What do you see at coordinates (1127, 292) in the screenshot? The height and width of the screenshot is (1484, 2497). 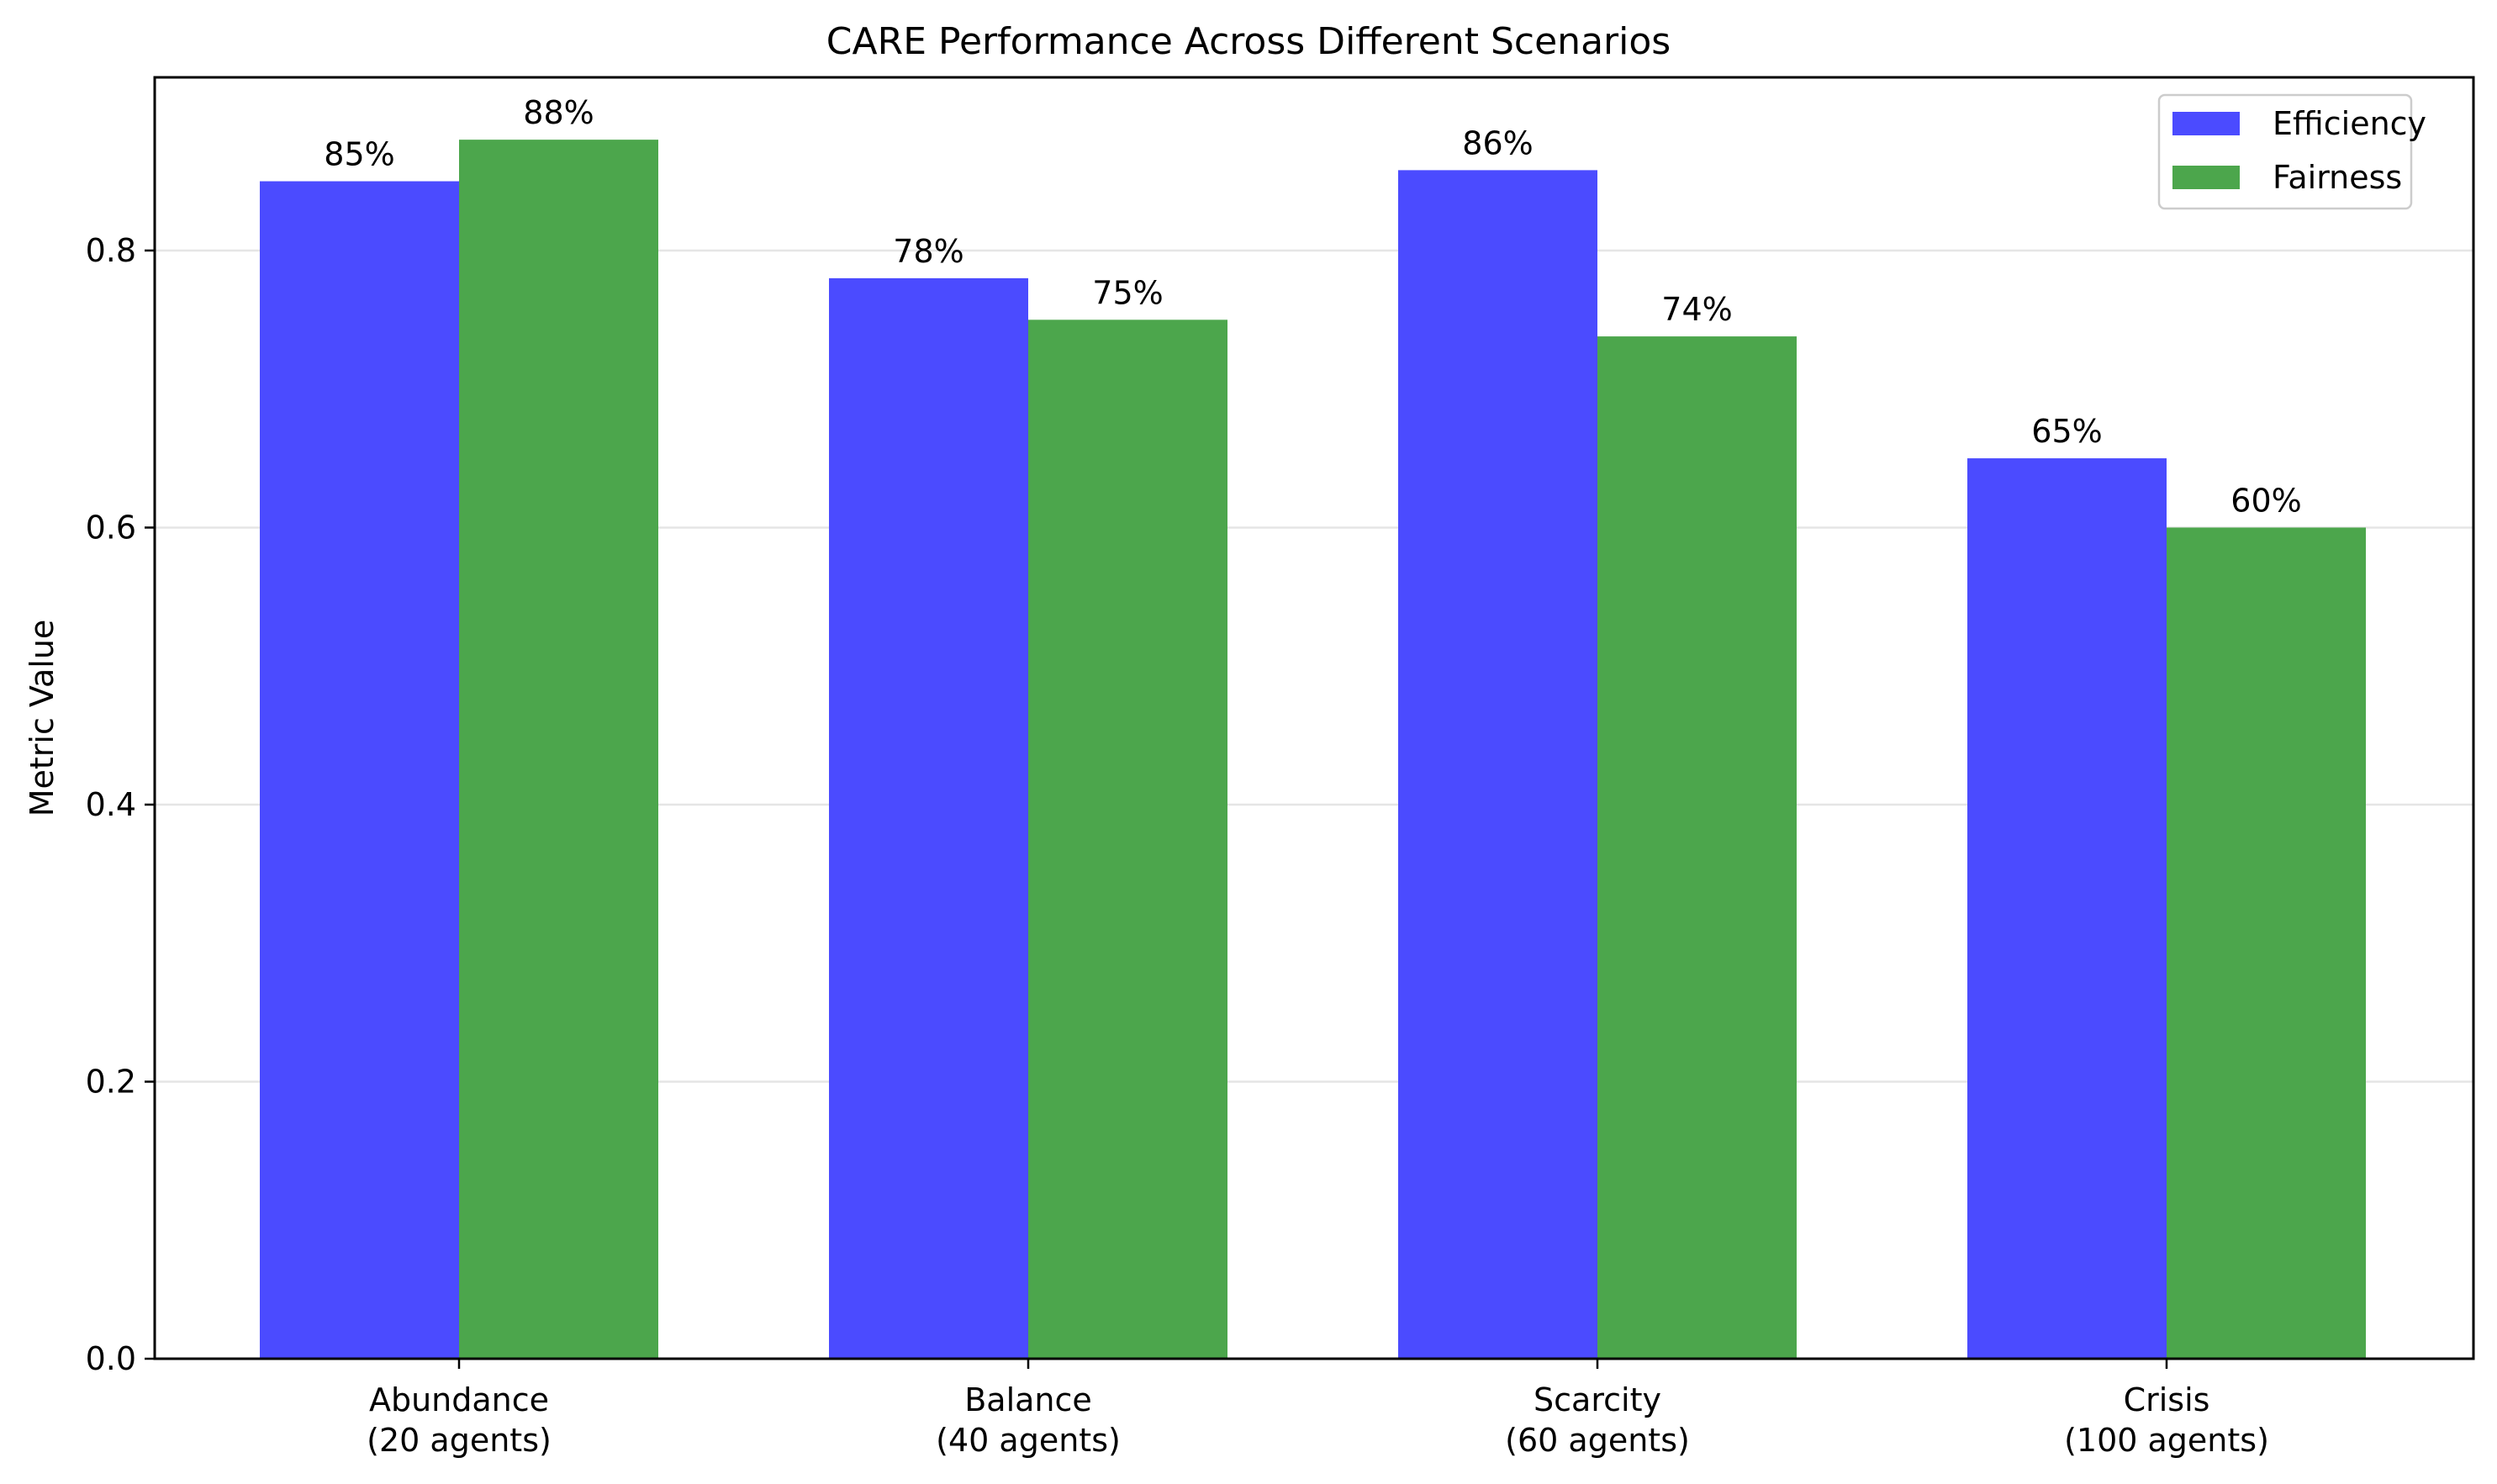 I see `data-label-fairness-1: 75%` at bounding box center [1127, 292].